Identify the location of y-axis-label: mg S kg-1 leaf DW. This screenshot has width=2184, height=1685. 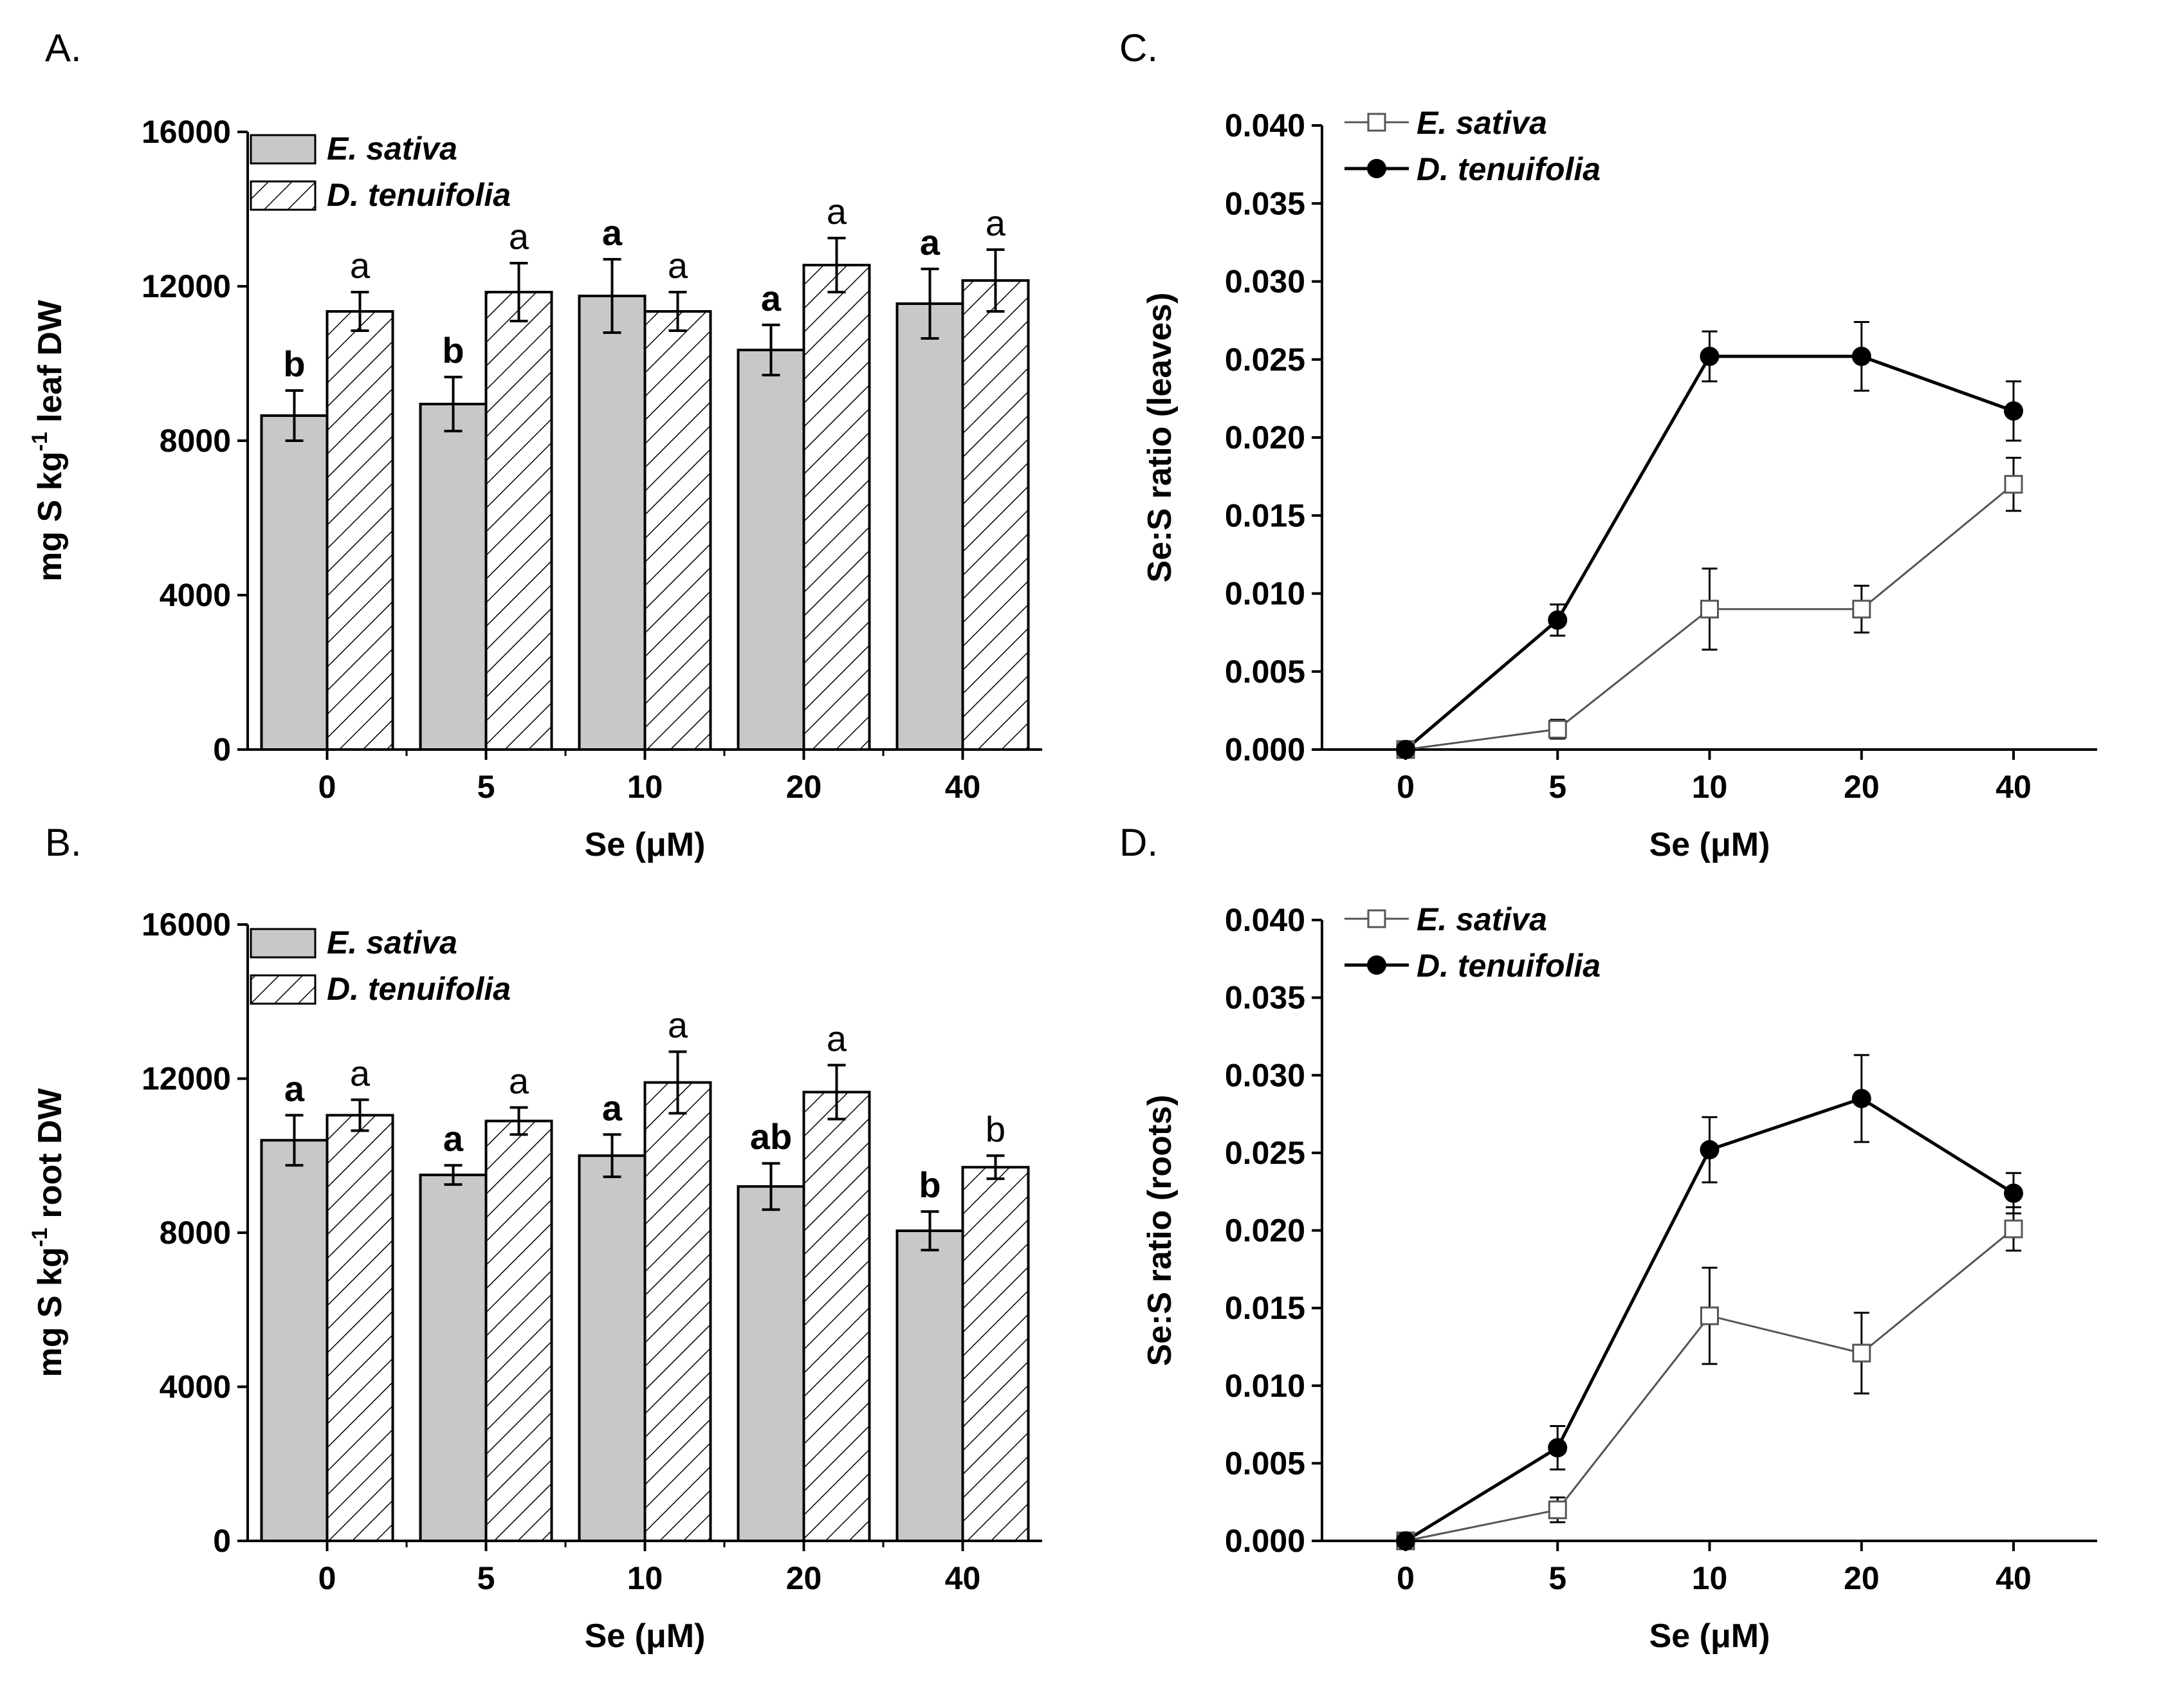
(48, 440).